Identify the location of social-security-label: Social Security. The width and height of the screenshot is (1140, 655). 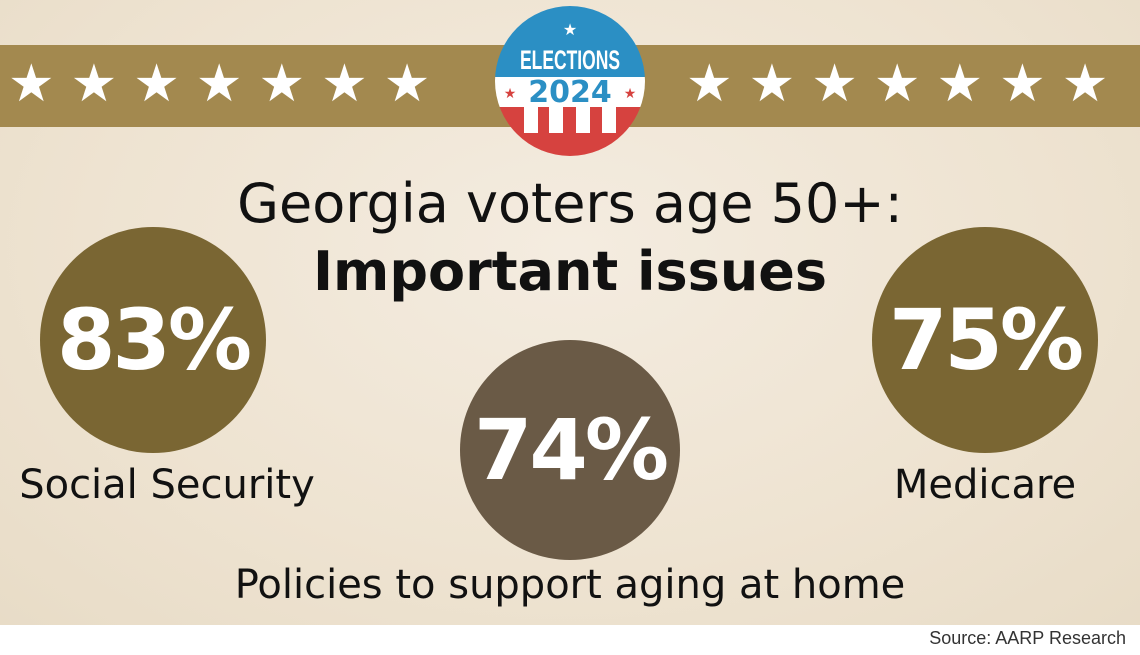
(167, 485).